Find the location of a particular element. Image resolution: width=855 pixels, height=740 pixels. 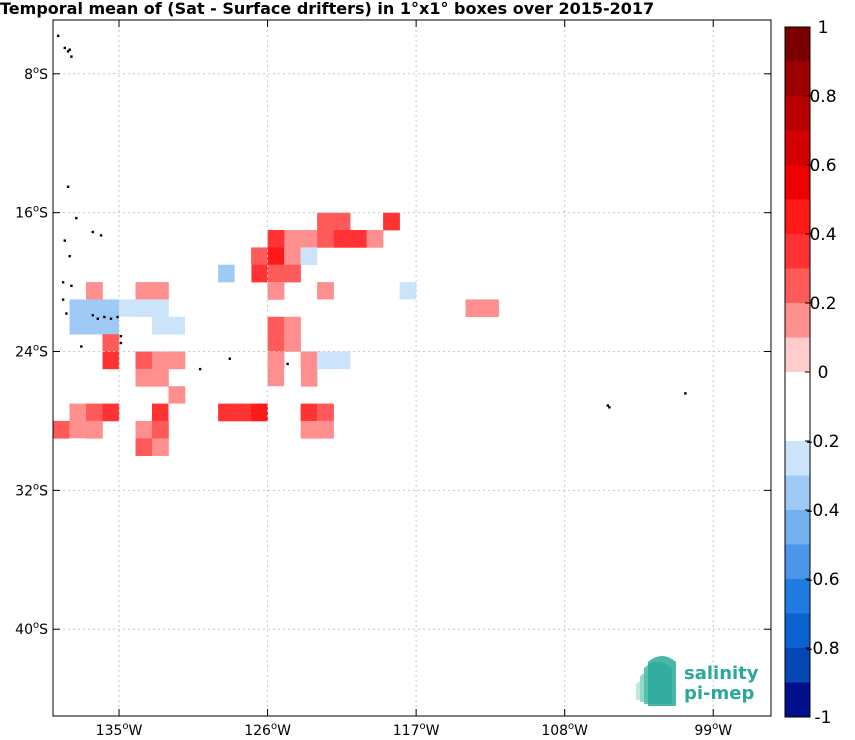

axis-tick-label: 126oW is located at coordinates (267, 730).